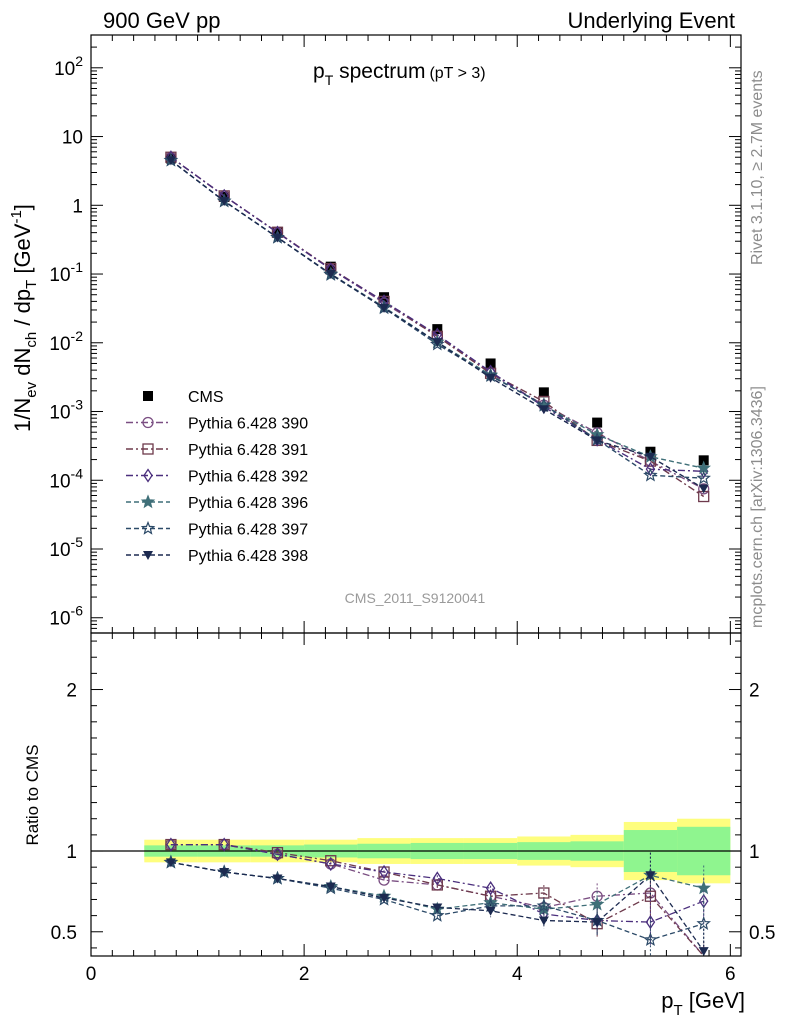  I want to click on ratio-y-tick-label: 1, so click(71, 852).